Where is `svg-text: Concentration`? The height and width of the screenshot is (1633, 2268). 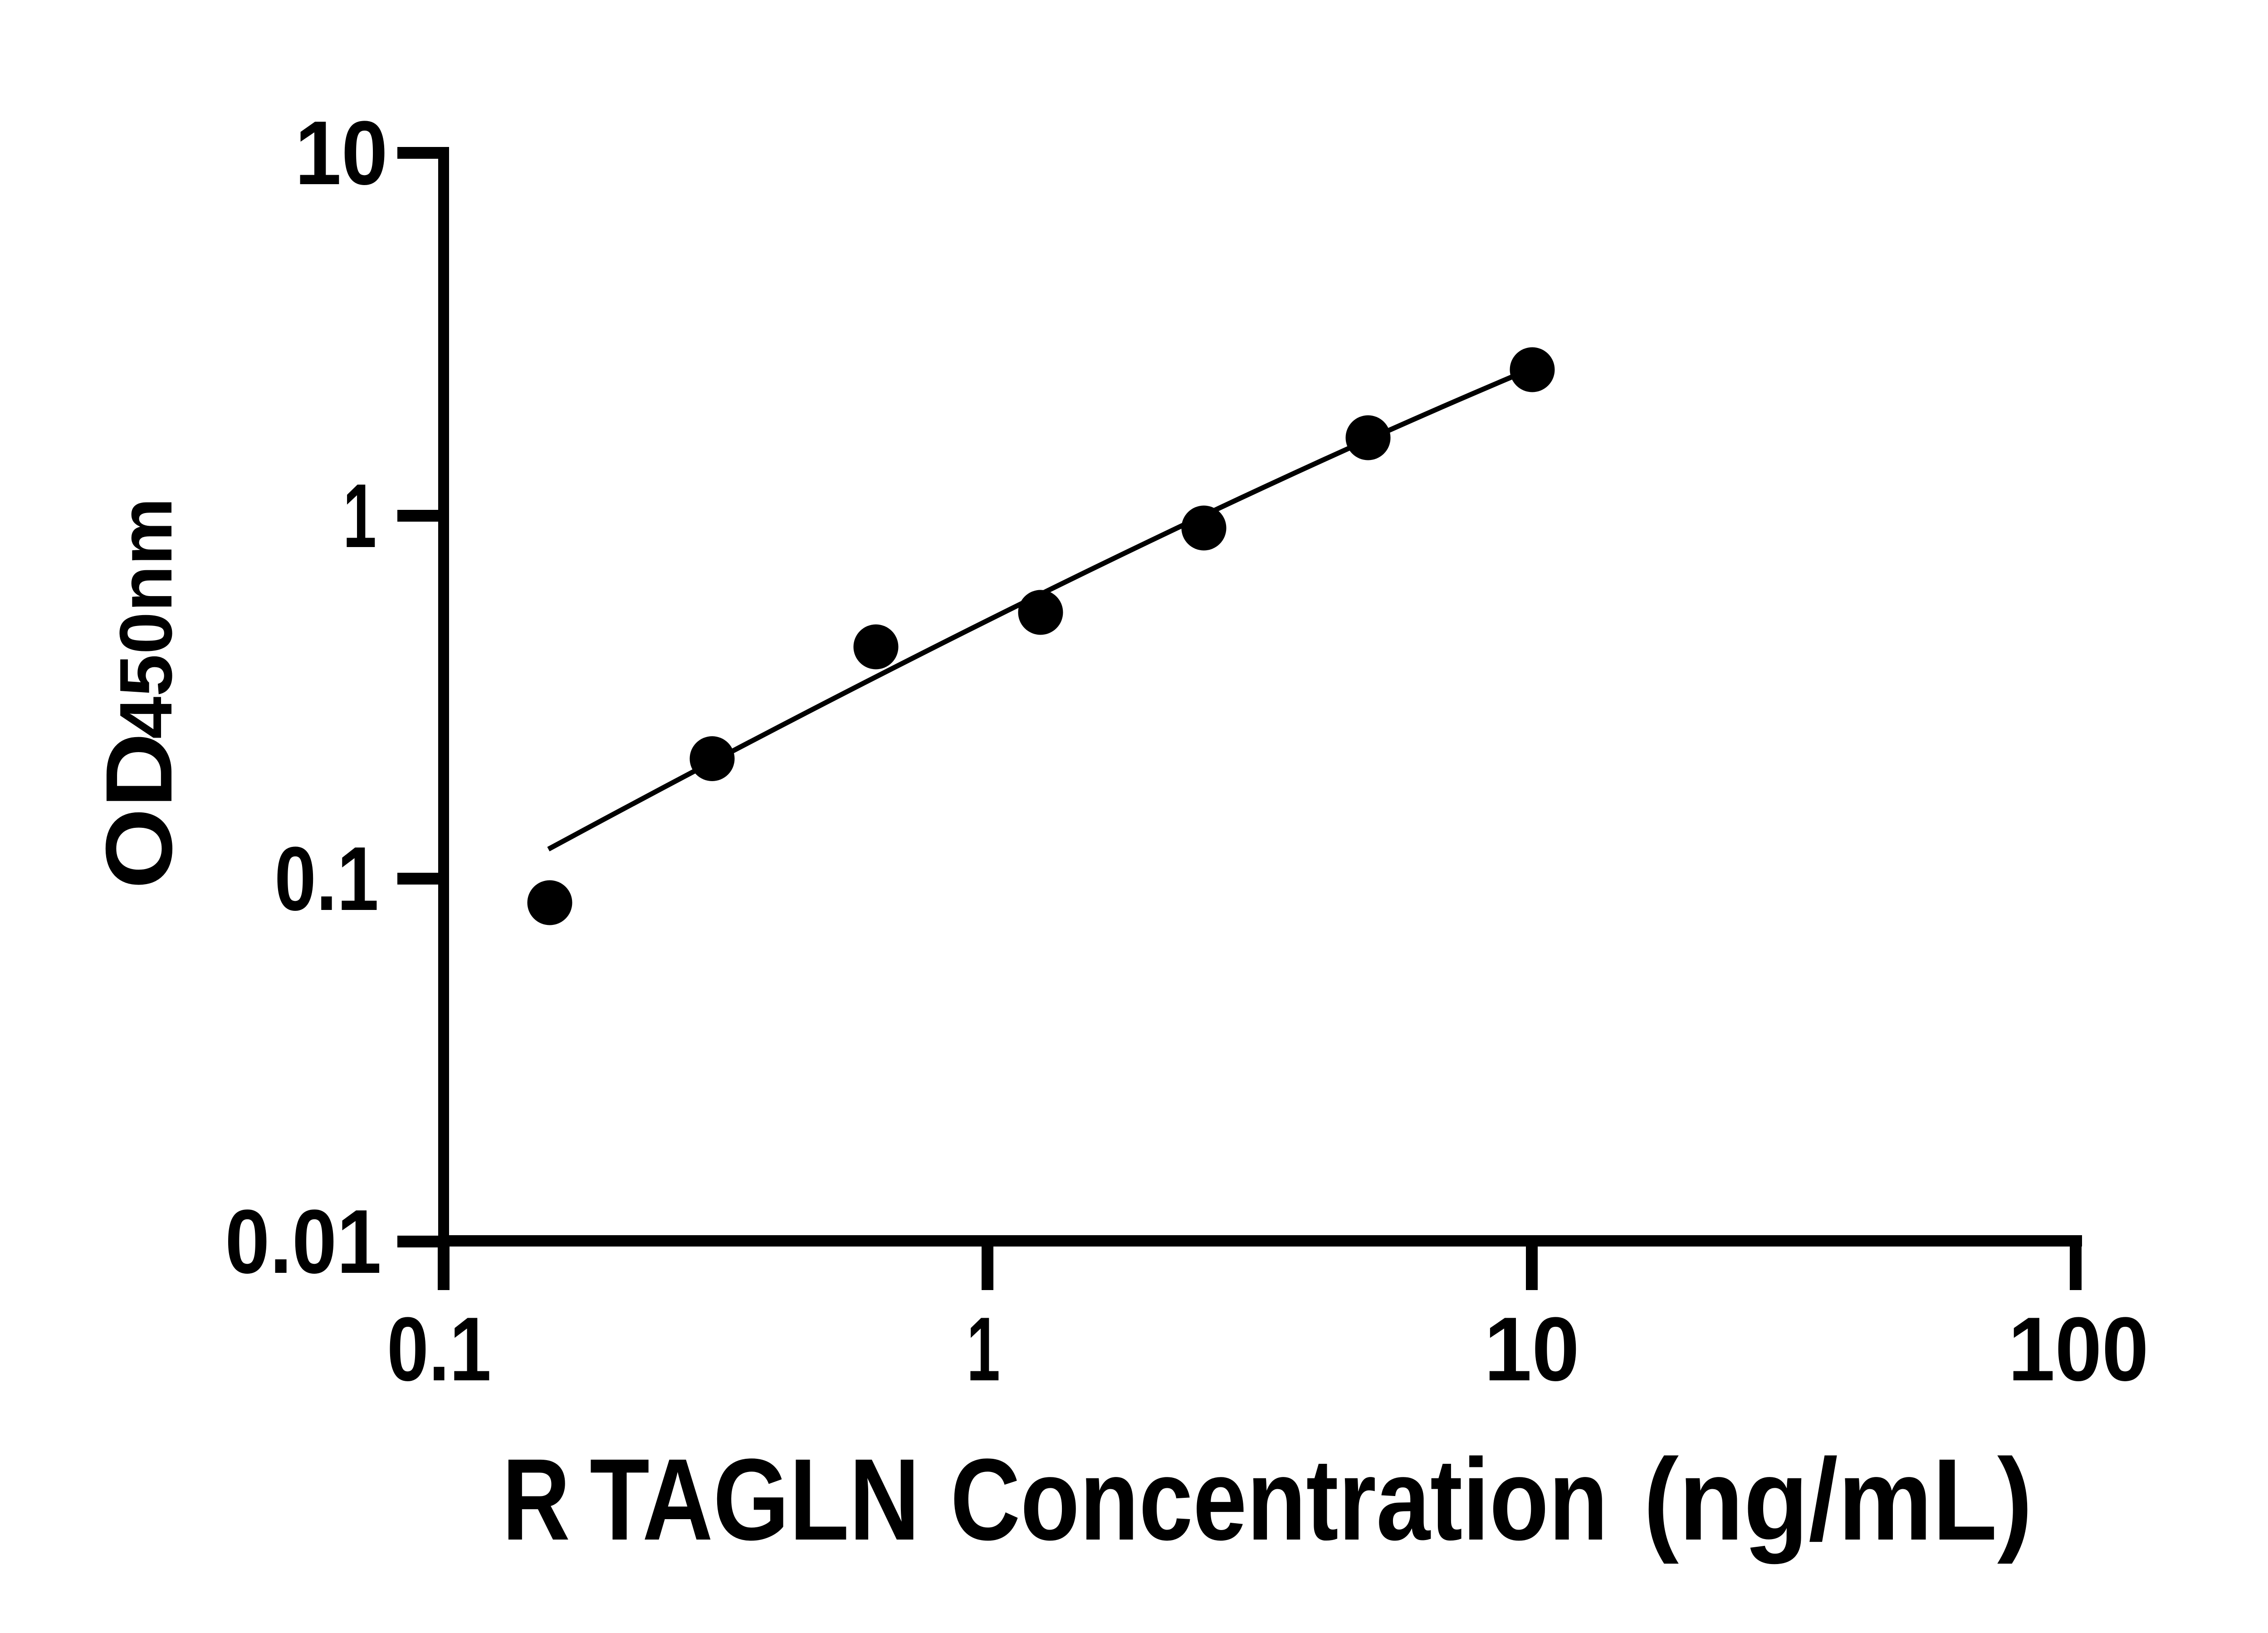 svg-text: Concentration is located at coordinates (1279, 1500).